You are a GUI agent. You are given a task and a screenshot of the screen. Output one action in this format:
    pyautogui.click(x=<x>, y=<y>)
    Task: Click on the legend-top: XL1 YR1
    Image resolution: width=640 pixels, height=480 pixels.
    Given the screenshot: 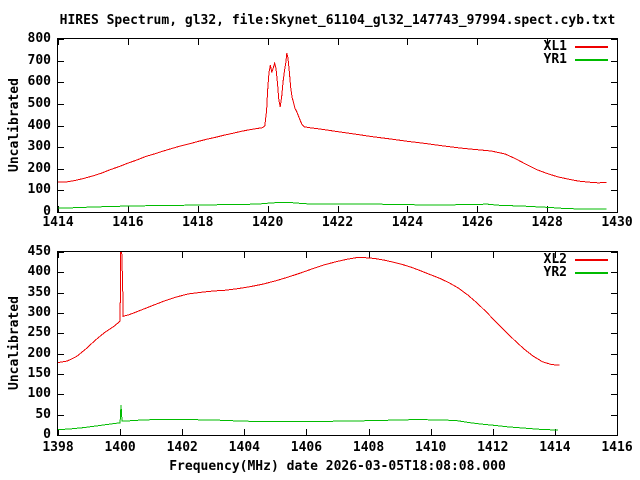 What is the action you would take?
    pyautogui.click(x=556, y=53)
    